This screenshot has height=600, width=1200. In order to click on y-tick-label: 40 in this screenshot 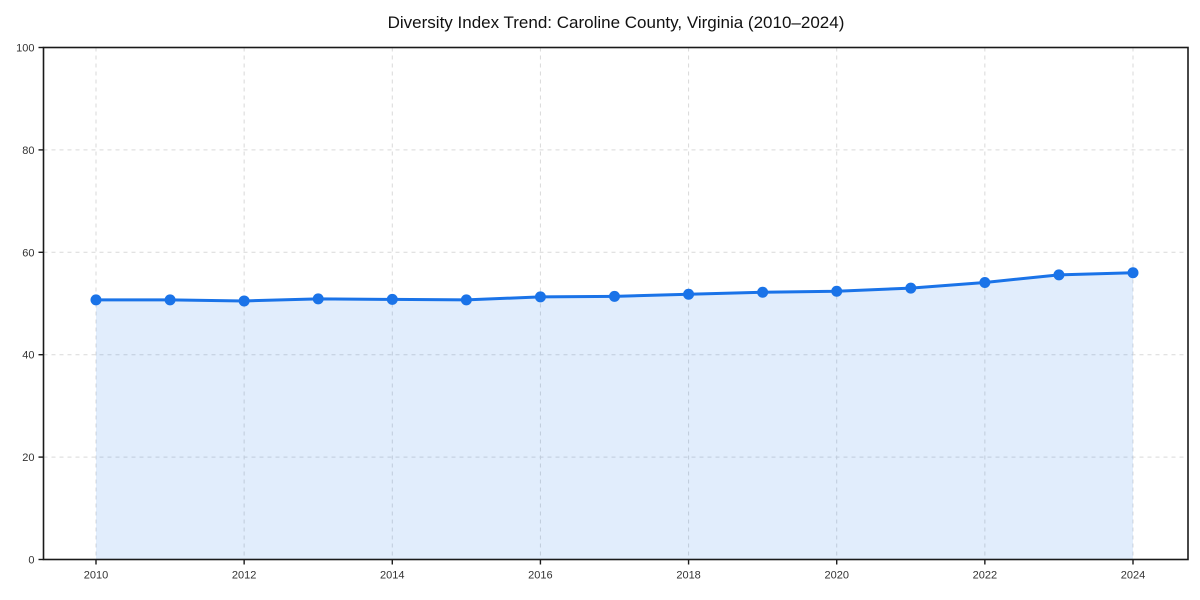, I will do `click(28, 356)`.